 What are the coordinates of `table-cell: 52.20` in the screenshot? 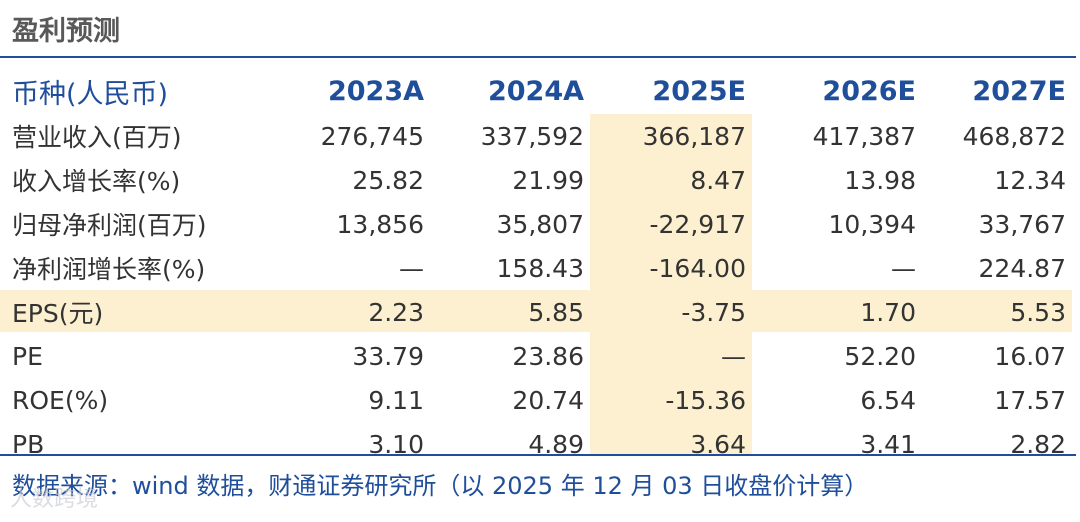 It's located at (880, 356).